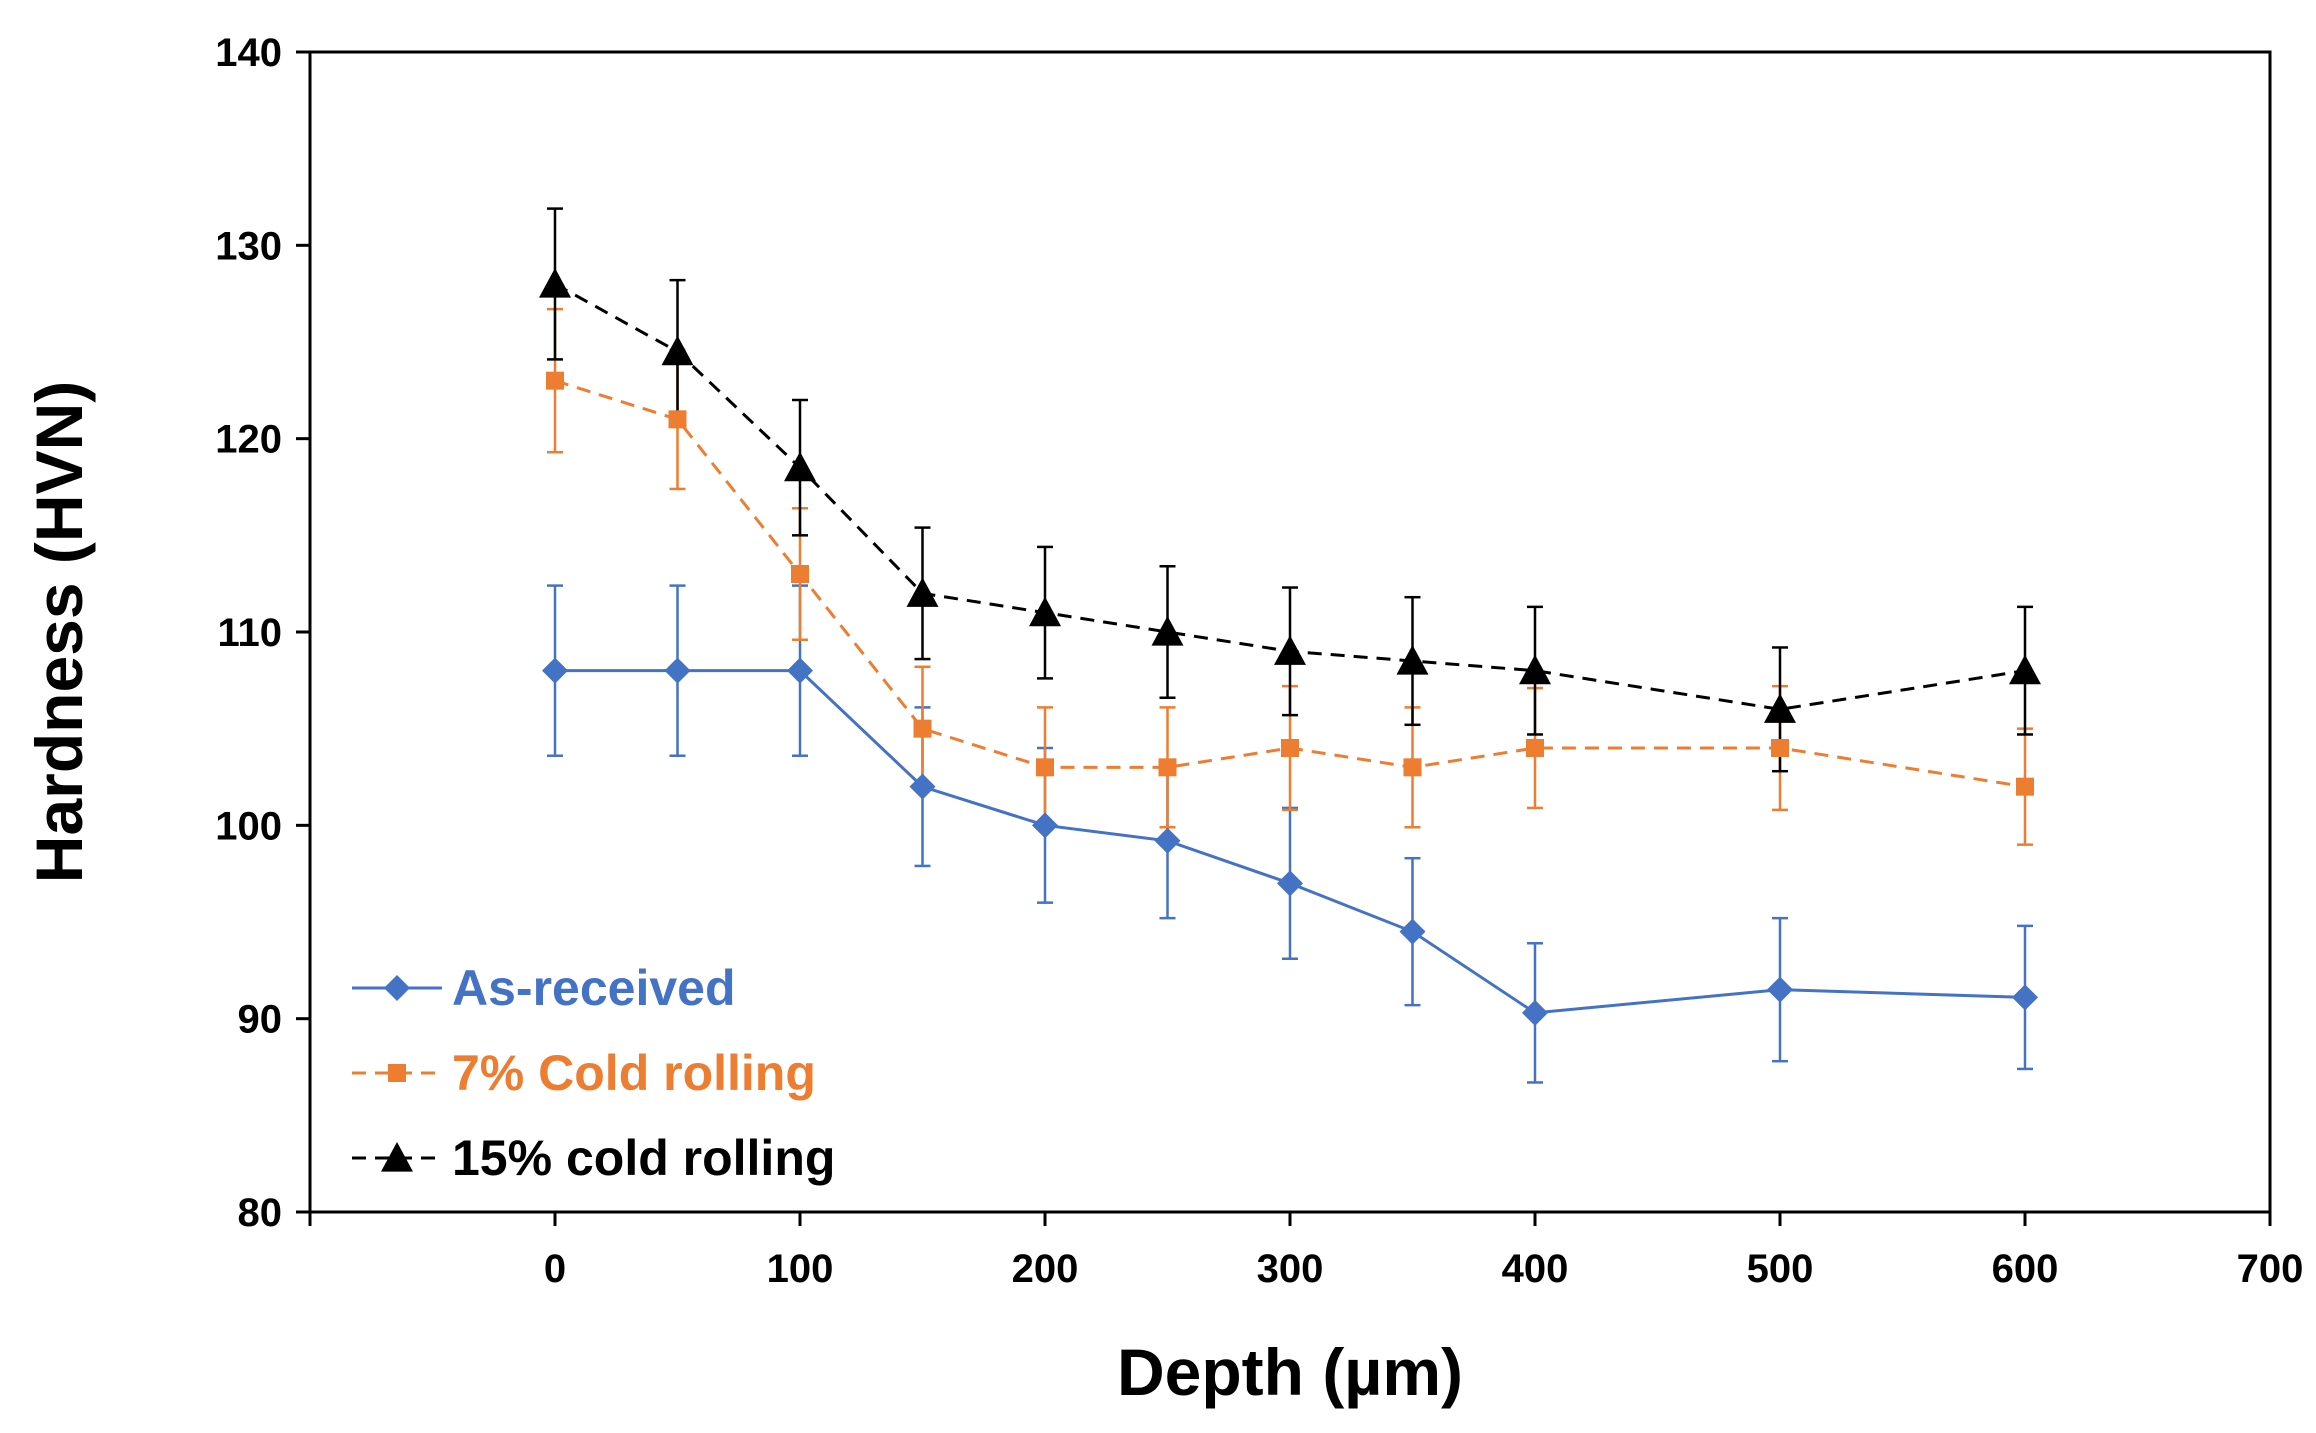  Describe the element at coordinates (397, 1073) in the screenshot. I see `legend-marker-7-cold-rolling` at that location.